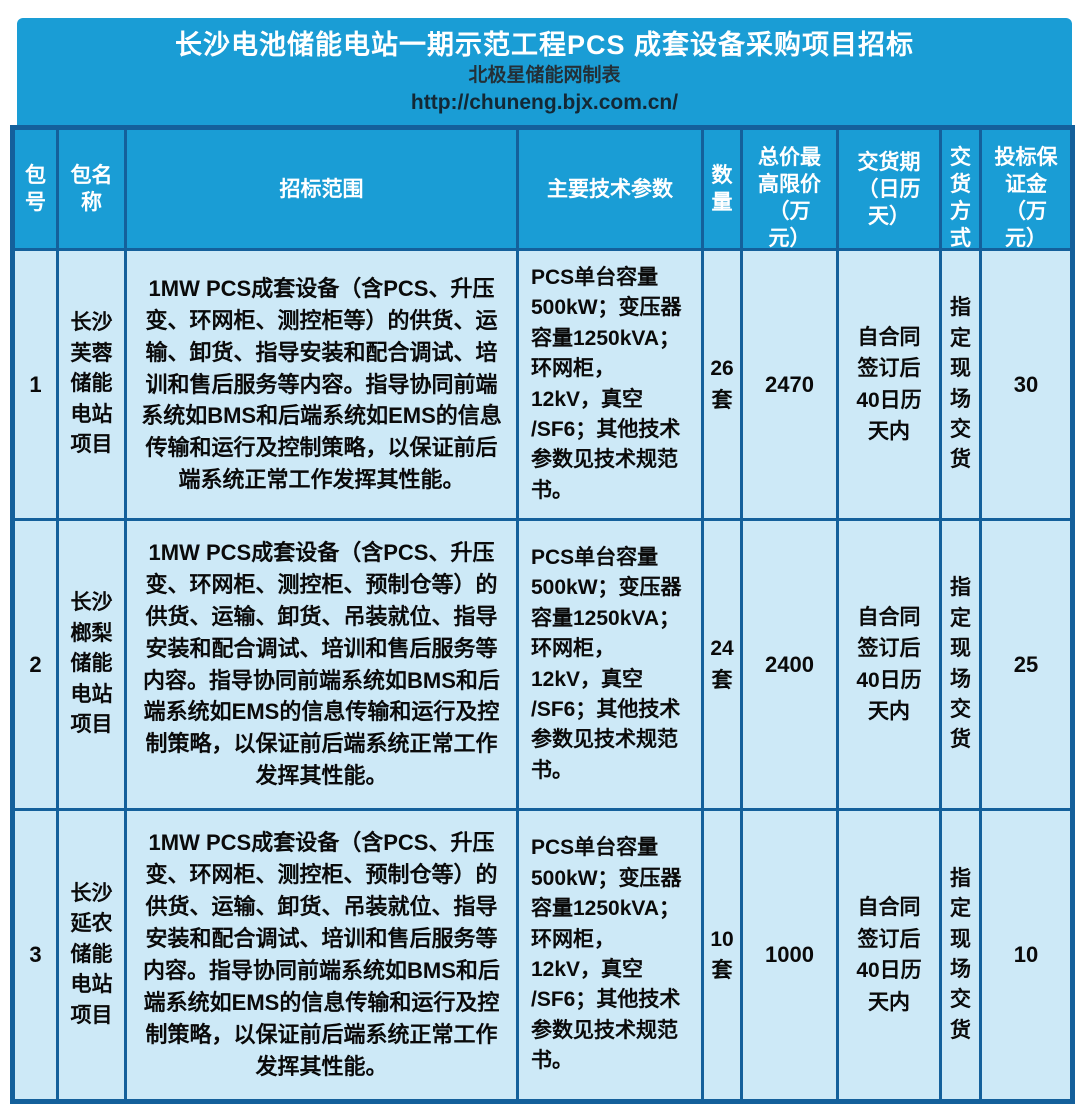  Describe the element at coordinates (1026, 955) in the screenshot. I see `cell-bid-bond: 10` at that location.